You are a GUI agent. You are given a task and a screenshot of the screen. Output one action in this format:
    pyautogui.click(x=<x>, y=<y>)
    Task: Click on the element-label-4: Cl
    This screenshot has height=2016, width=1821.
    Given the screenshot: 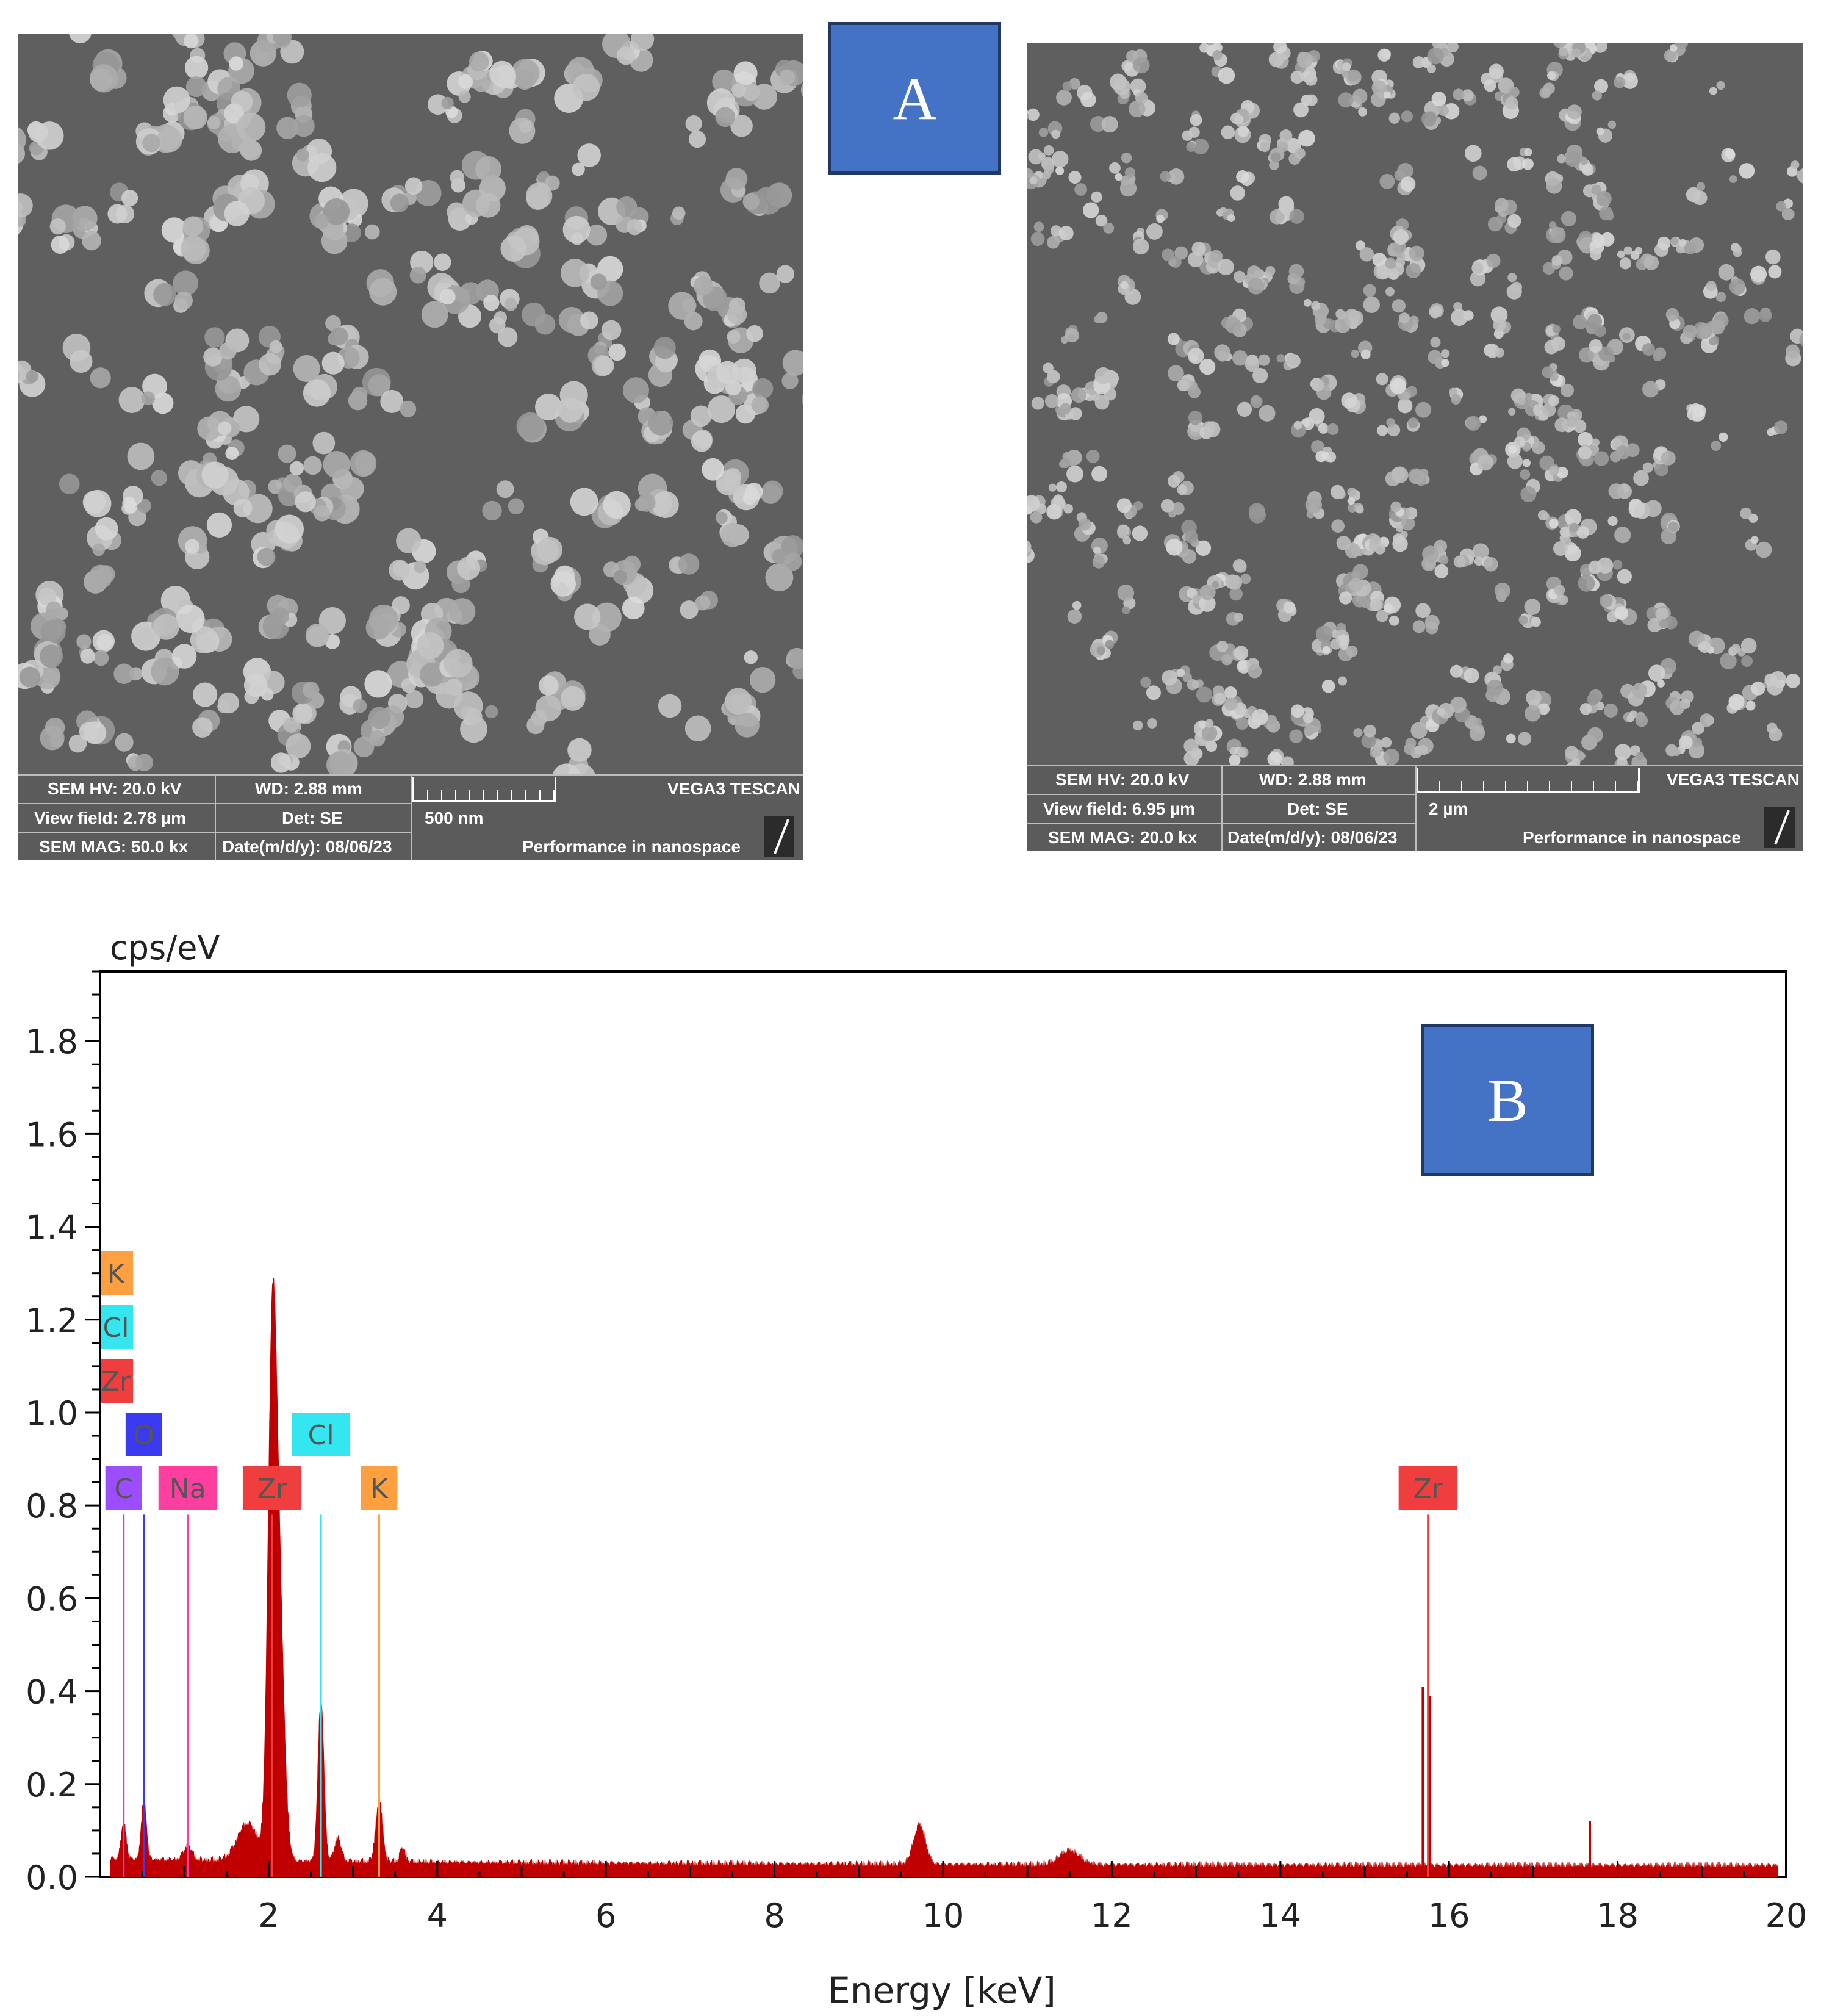 What is the action you would take?
    pyautogui.click(x=321, y=1435)
    